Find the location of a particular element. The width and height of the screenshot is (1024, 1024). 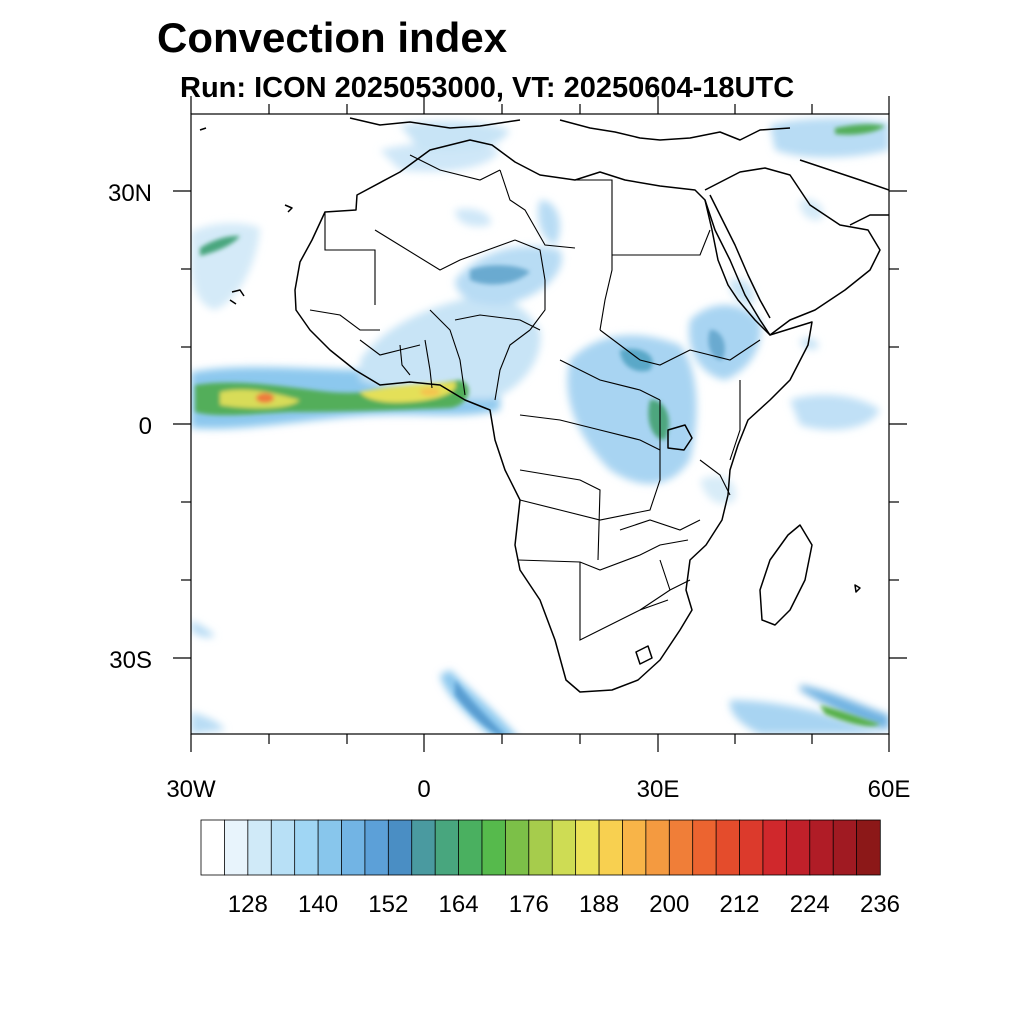

colorbar-label: 128 is located at coordinates (248, 904).